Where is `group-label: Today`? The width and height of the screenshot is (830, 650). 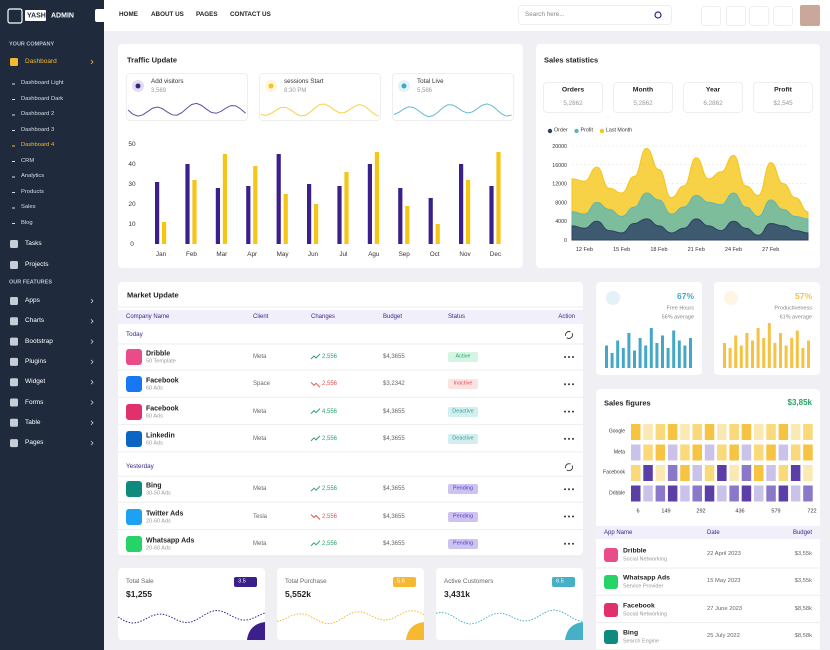 group-label: Today is located at coordinates (134, 334).